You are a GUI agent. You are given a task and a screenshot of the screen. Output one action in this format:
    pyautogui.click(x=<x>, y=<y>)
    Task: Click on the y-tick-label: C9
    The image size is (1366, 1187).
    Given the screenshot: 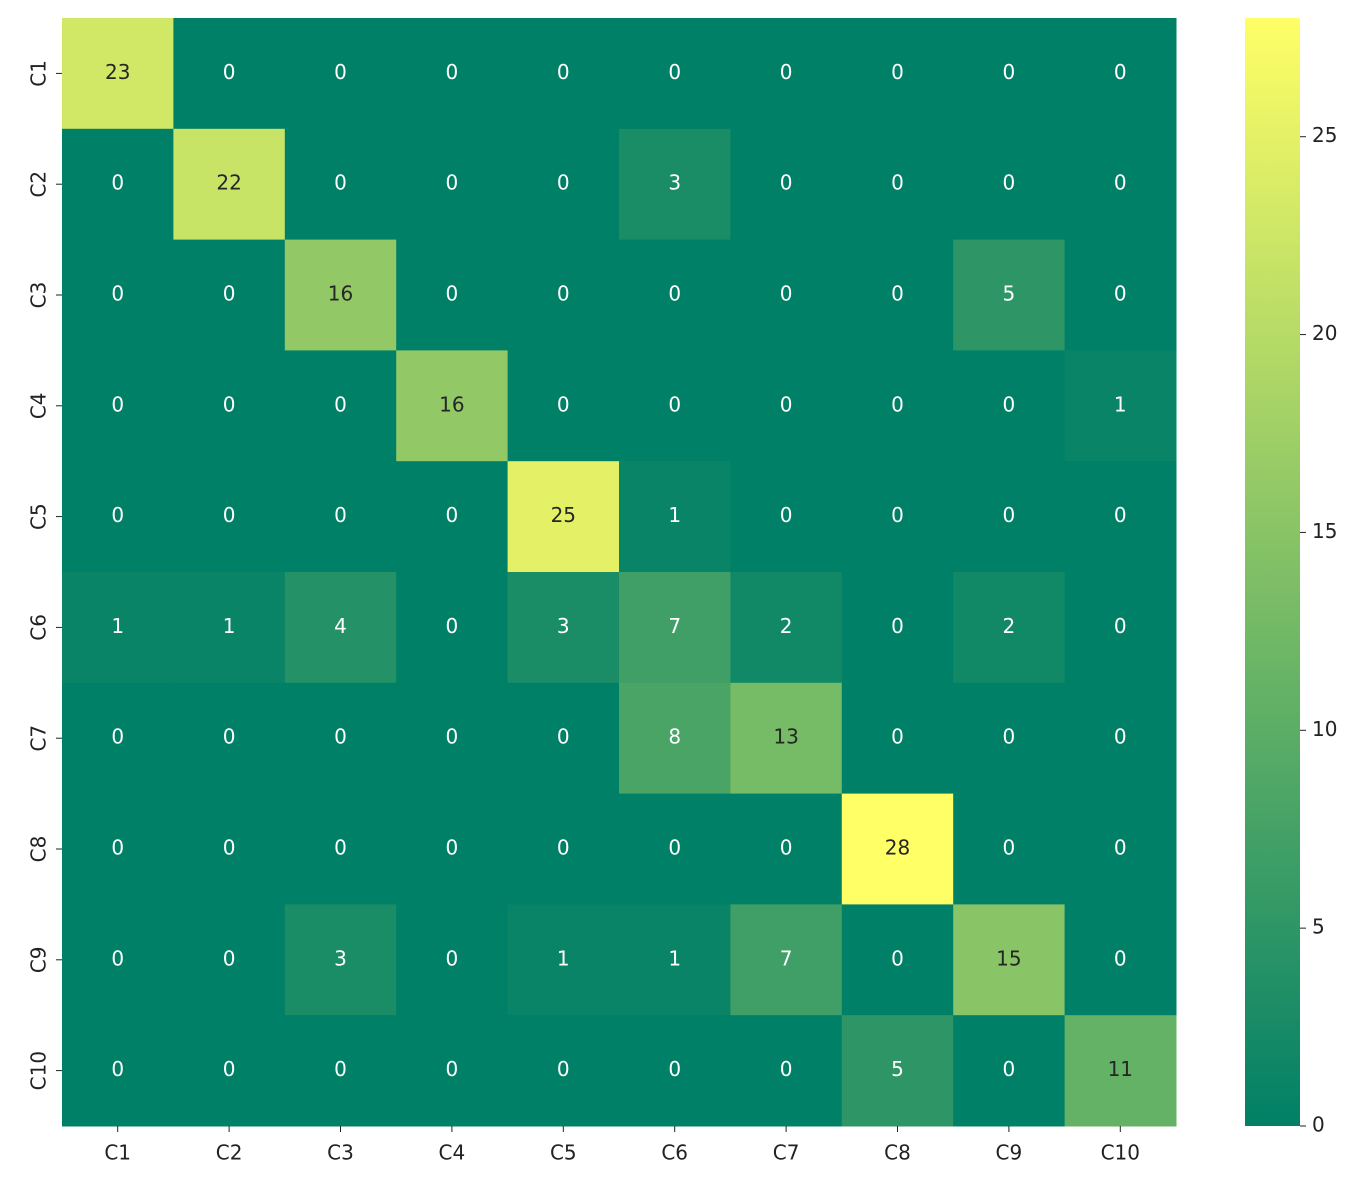 What is the action you would take?
    pyautogui.click(x=39, y=959)
    